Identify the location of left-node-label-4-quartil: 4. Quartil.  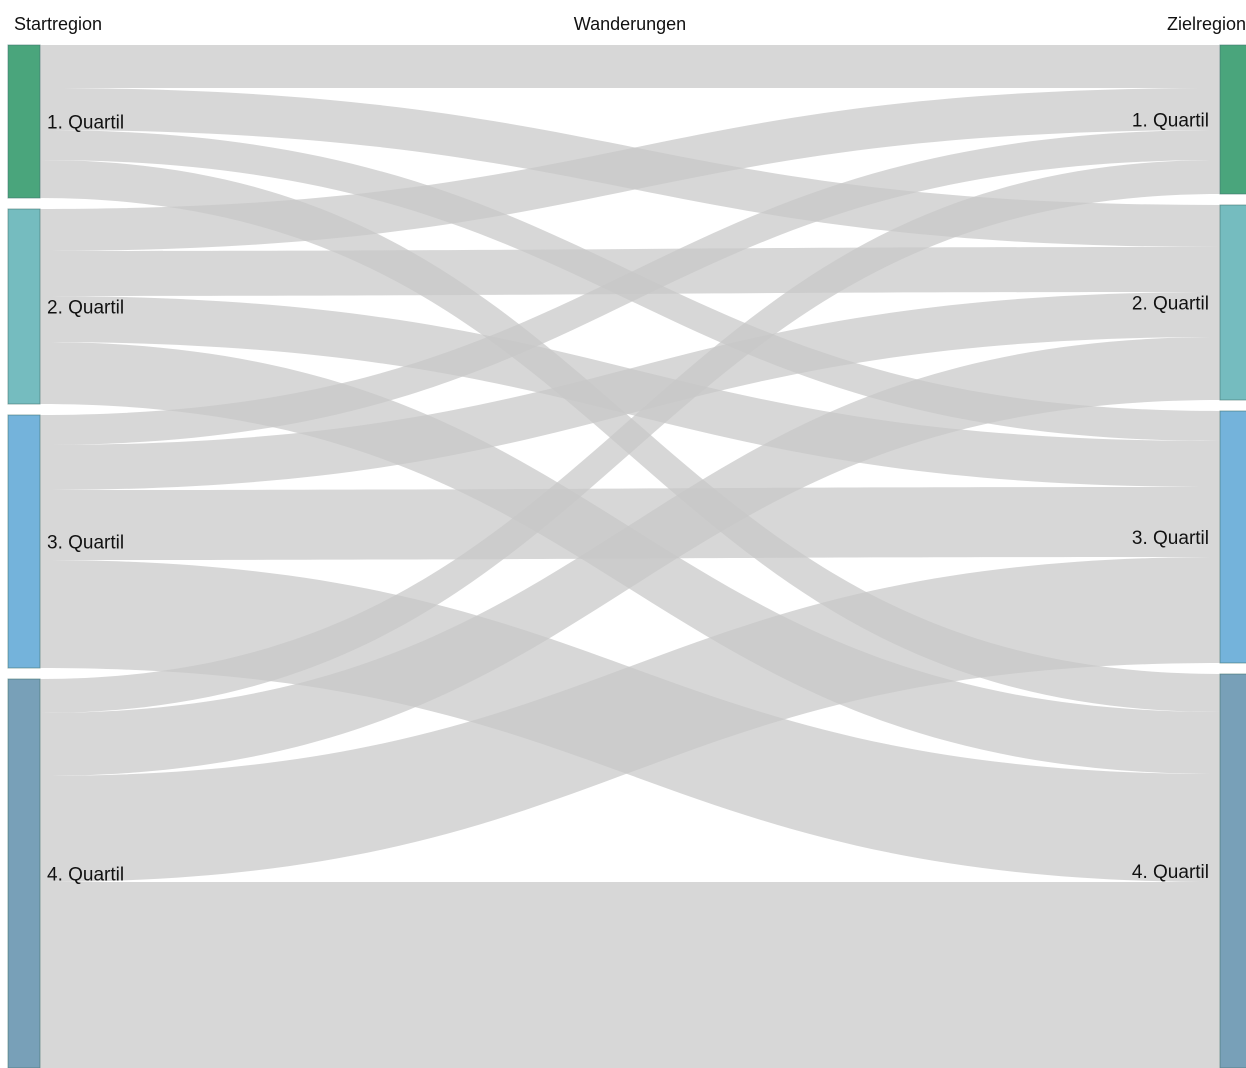
(85, 875).